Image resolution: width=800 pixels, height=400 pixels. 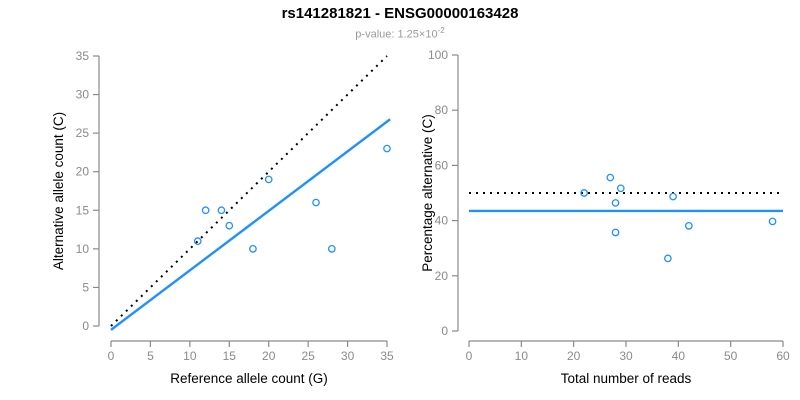 I want to click on y-axis-title: Percentage alternative (C), so click(x=427, y=193).